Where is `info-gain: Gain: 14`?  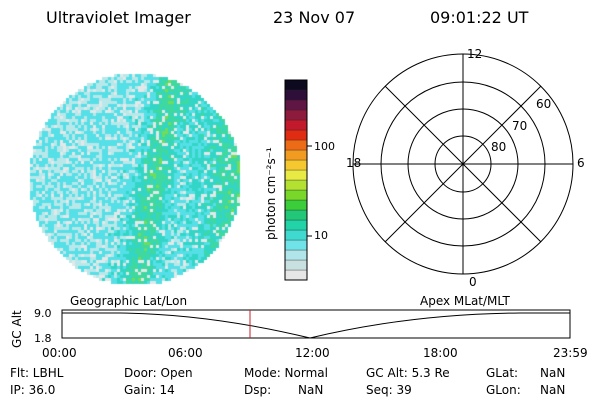
info-gain: Gain: 14 is located at coordinates (149, 390).